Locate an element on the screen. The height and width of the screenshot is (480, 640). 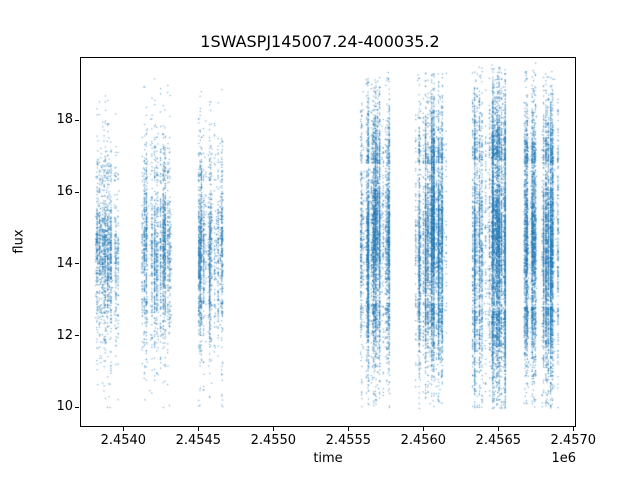
y-tick-label: 12 is located at coordinates (64, 335).